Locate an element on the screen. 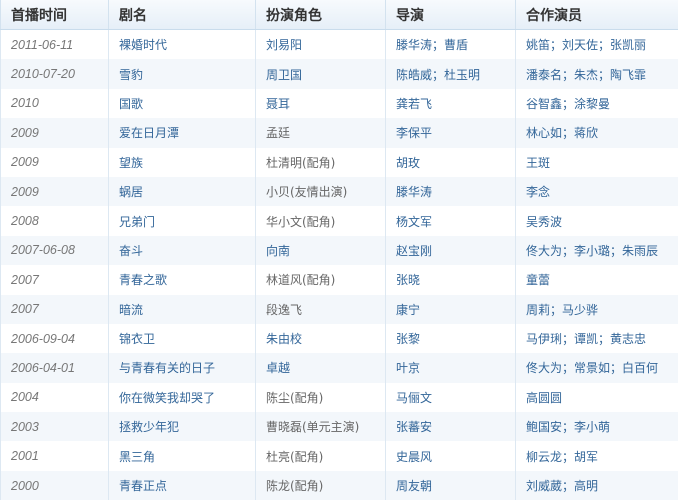  costars-link: 周莉；马少骅 is located at coordinates (562, 309).